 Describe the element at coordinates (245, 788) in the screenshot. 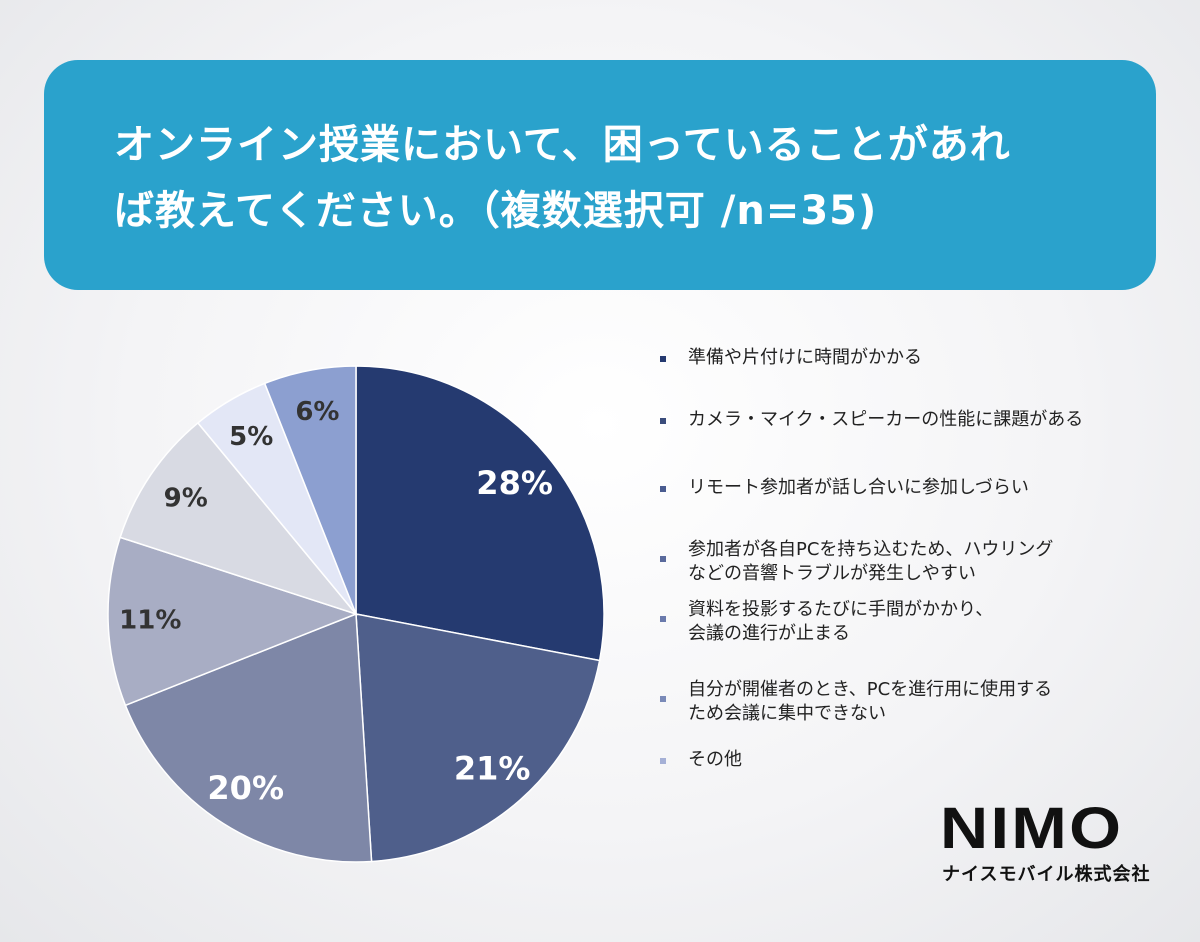

I see `pie-value-label-3: 20%` at that location.